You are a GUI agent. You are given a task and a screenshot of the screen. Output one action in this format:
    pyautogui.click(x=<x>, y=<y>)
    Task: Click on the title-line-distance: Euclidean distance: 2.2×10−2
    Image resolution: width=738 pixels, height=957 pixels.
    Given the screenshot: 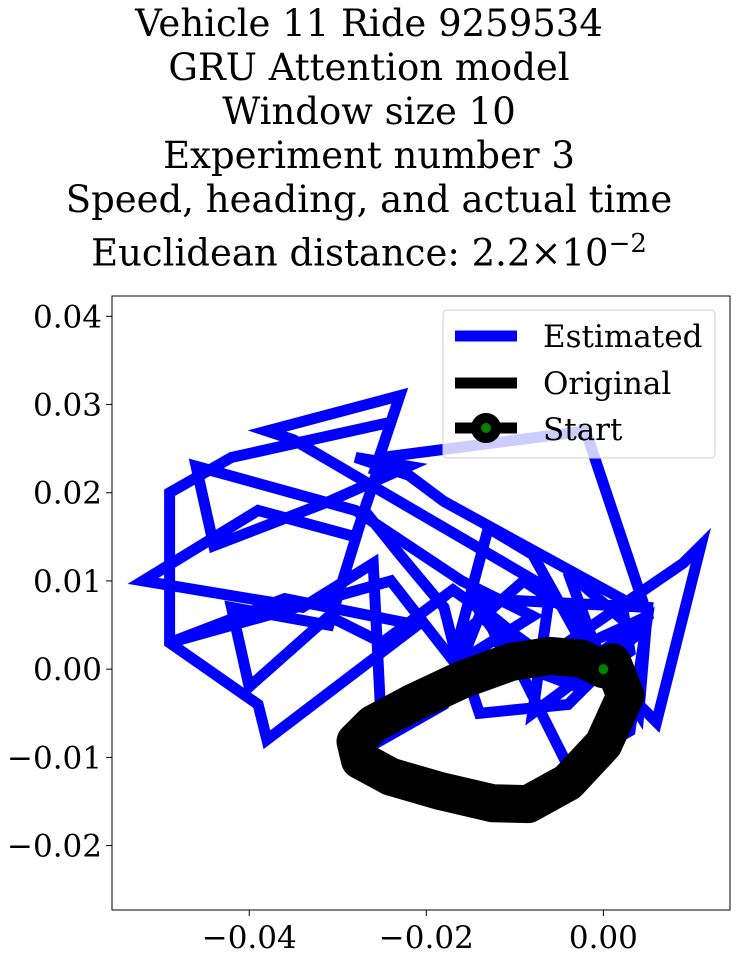 What is the action you would take?
    pyautogui.click(x=369, y=248)
    